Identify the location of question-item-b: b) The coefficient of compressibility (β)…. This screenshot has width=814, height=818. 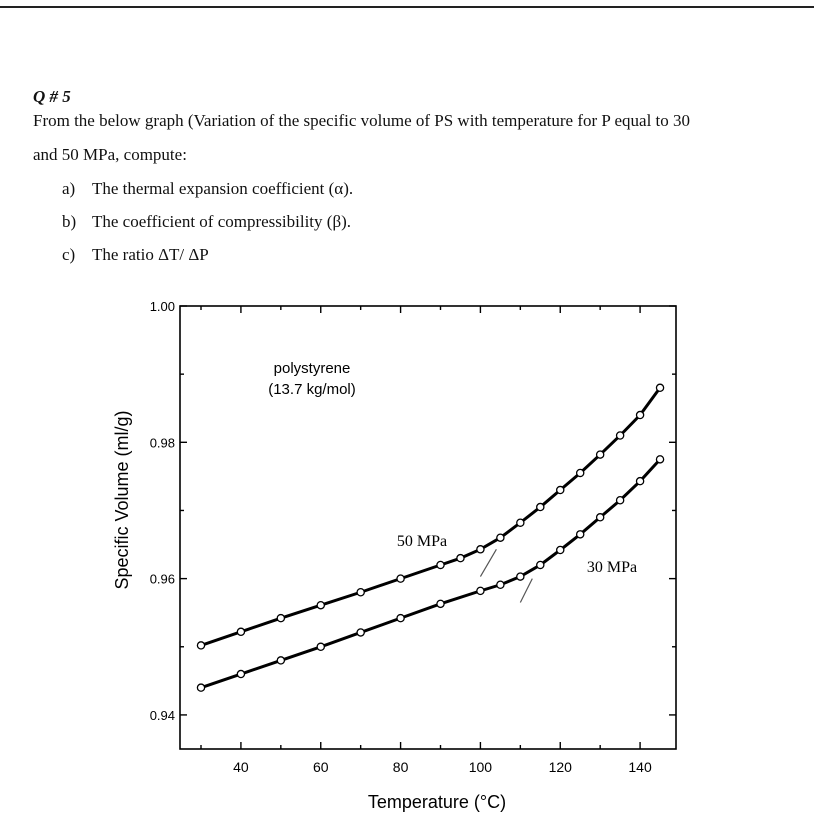
(206, 222).